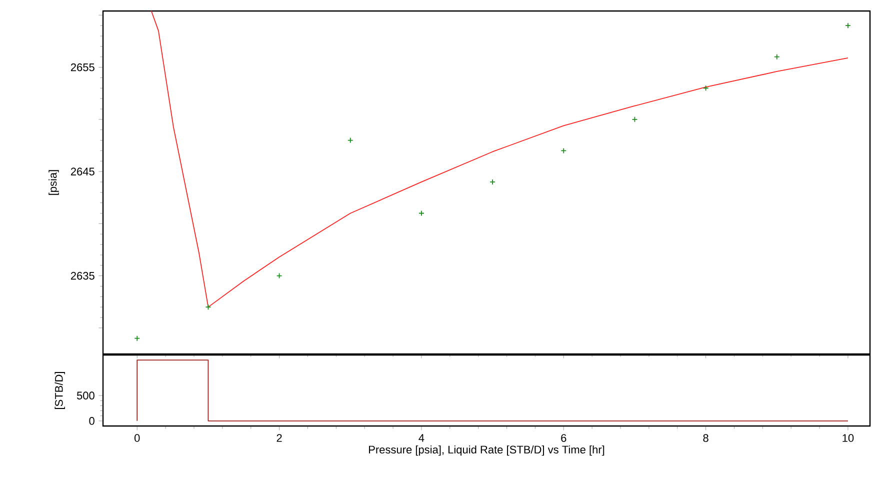 Image resolution: width=873 pixels, height=481 pixels. Describe the element at coordinates (486, 450) in the screenshot. I see `x-axis-title: Pressure [psia], Liquid Rate [STB/D] vs Time [hr]` at that location.